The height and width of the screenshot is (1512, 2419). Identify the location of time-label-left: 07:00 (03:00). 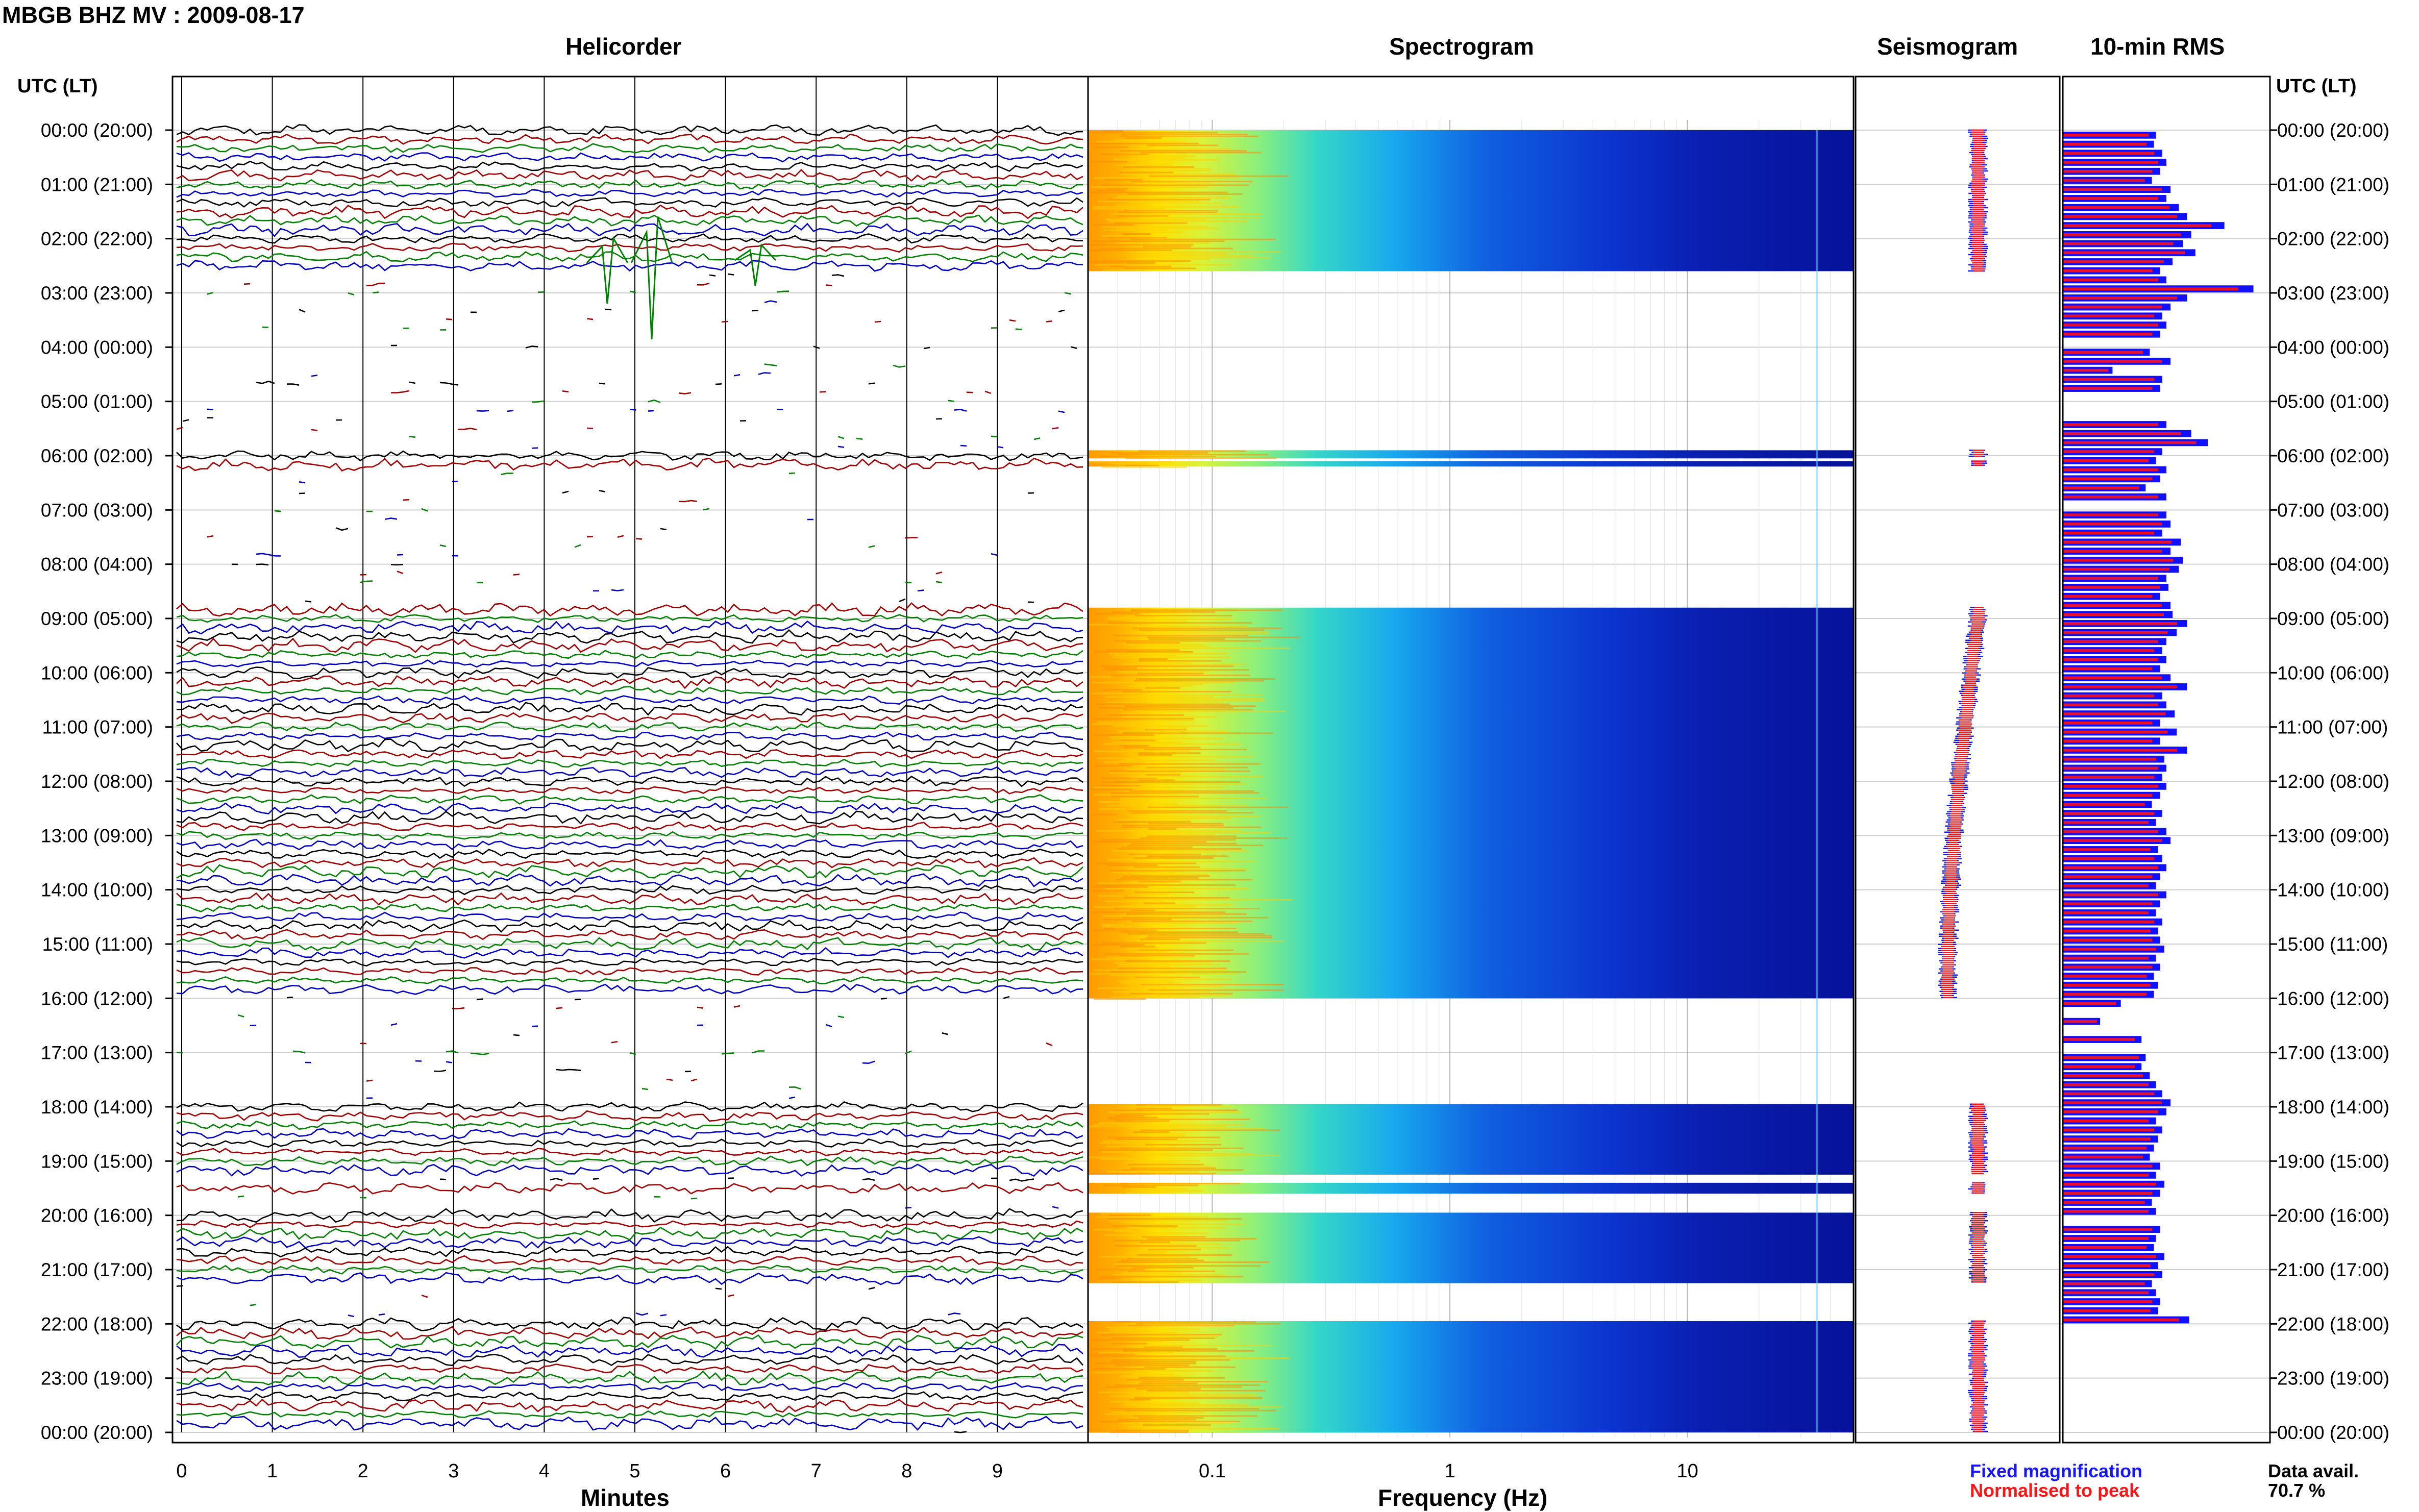
(97, 510).